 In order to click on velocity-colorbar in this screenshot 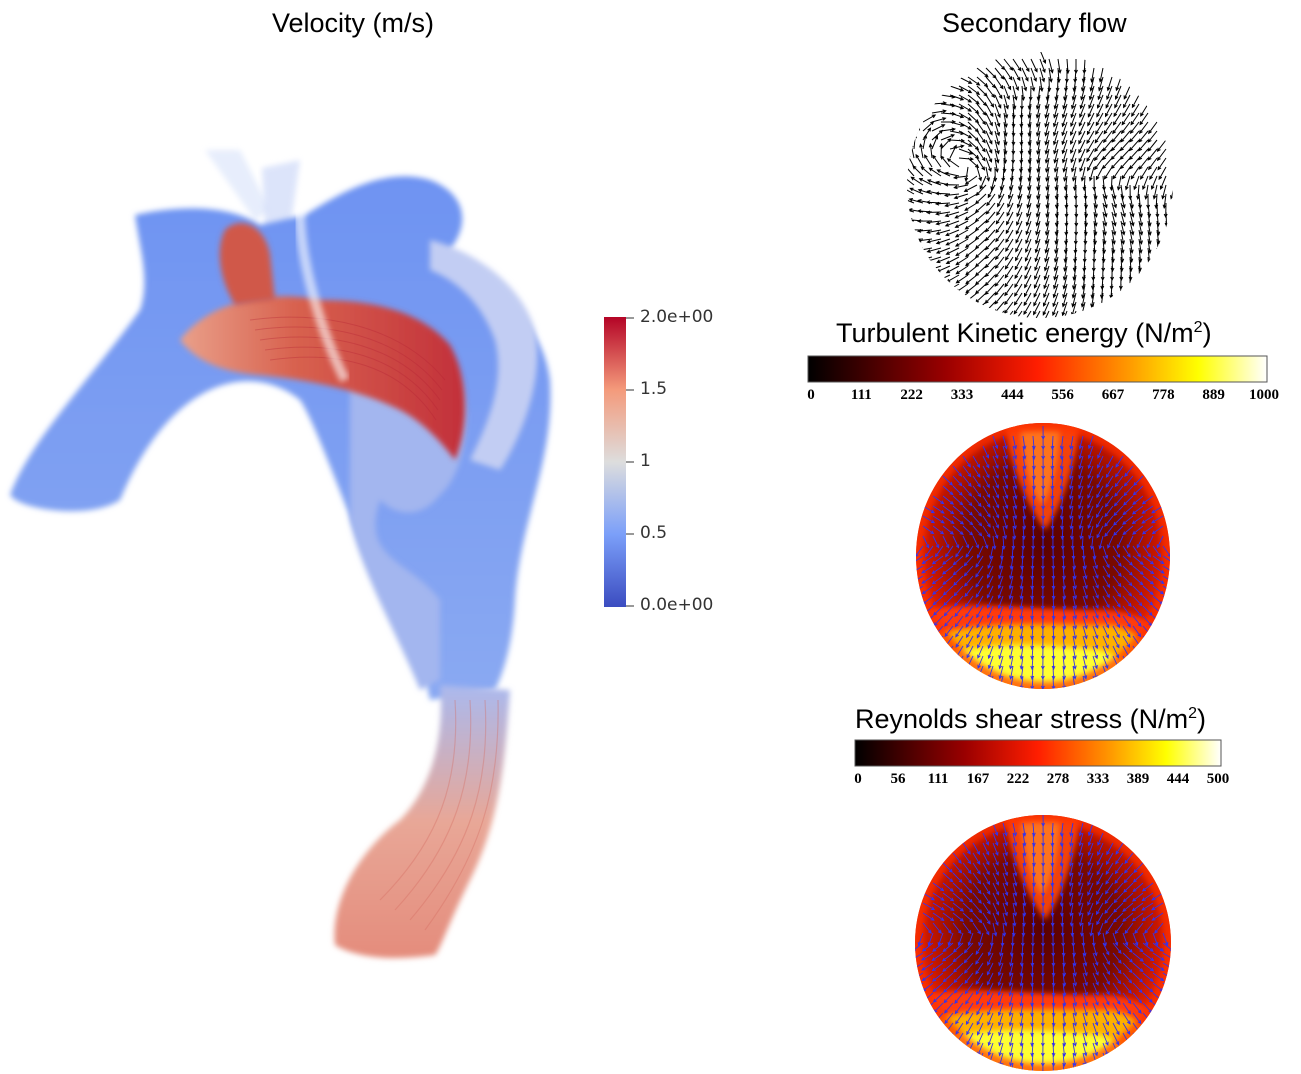, I will do `click(615, 462)`.